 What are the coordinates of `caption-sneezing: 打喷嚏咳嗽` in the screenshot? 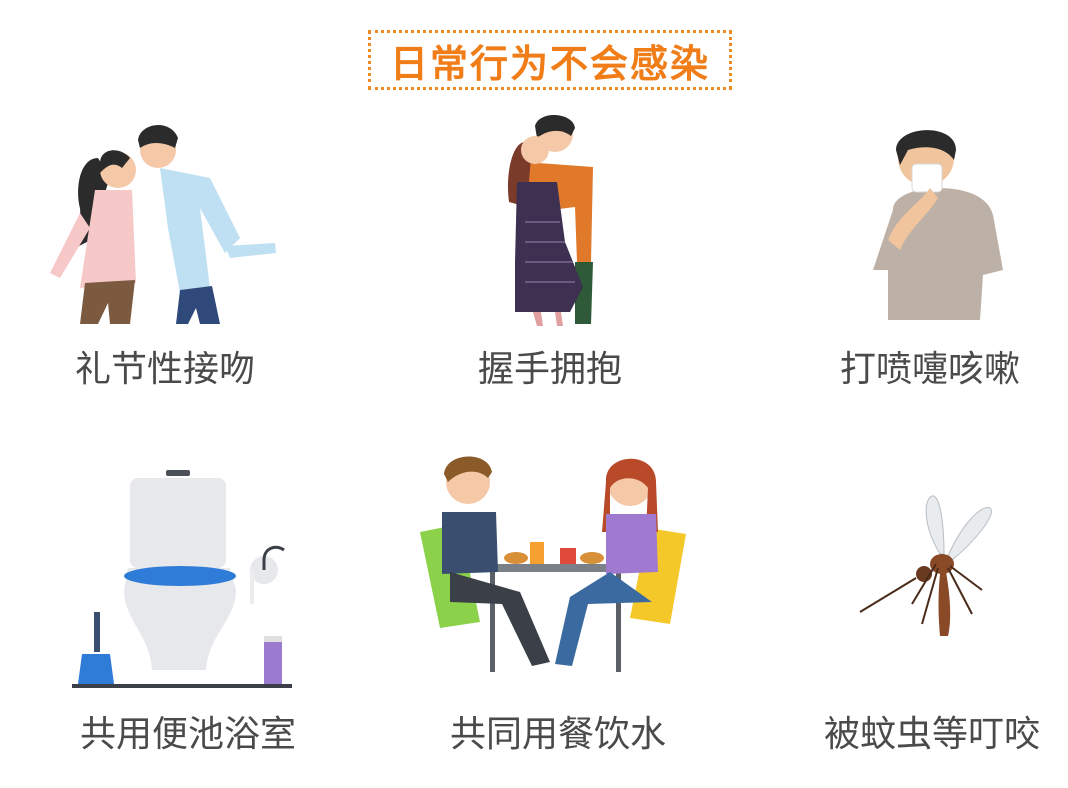 It's located at (929, 369).